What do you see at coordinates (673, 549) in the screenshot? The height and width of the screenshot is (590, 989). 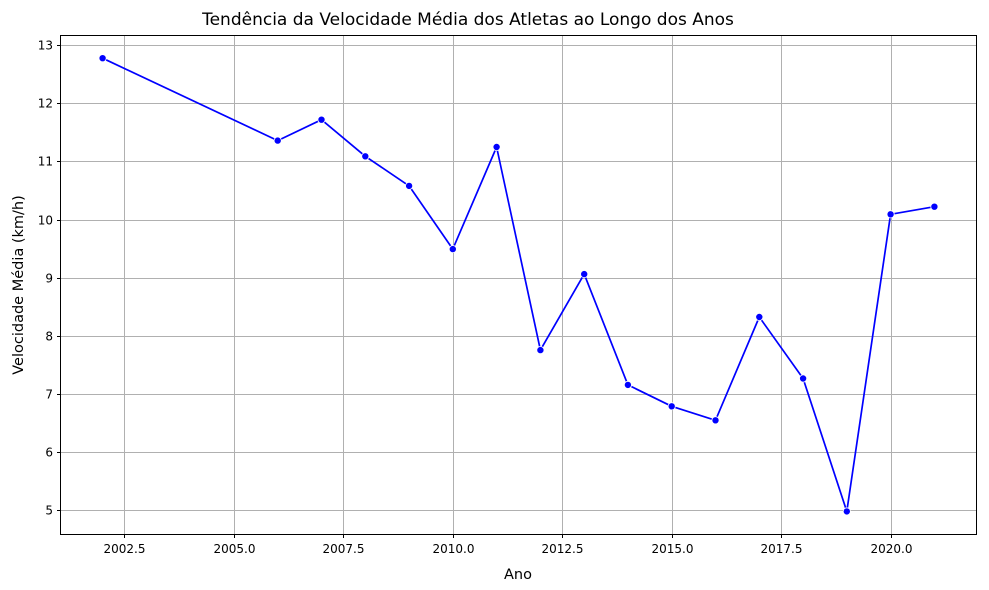 I see `x-tick-label: 2015.0` at bounding box center [673, 549].